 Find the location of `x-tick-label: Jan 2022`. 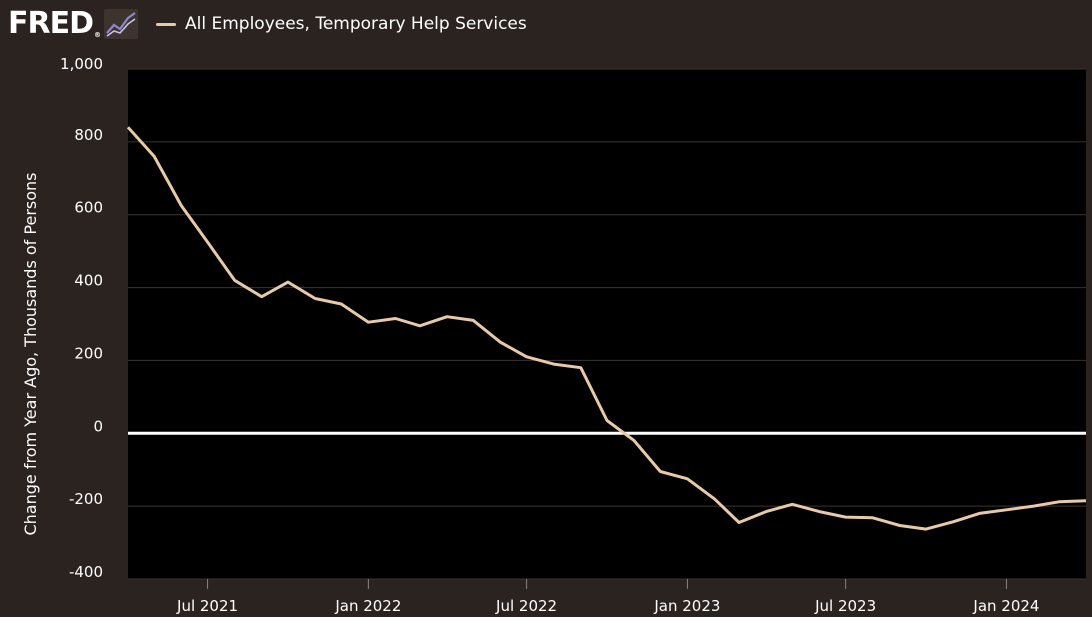

x-tick-label: Jan 2022 is located at coordinates (367, 606).